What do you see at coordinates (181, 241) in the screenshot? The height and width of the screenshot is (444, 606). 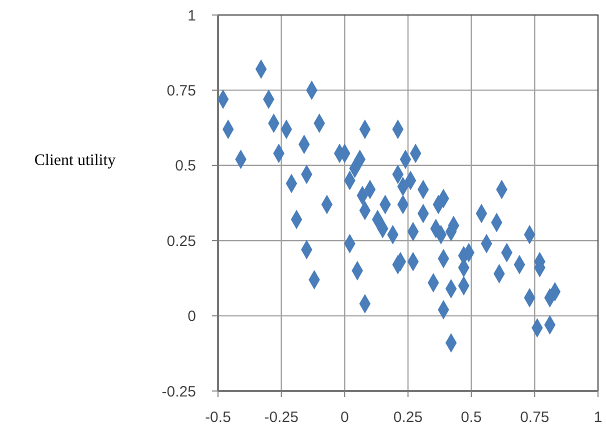 I see `y-tick-label: 0.25` at bounding box center [181, 241].